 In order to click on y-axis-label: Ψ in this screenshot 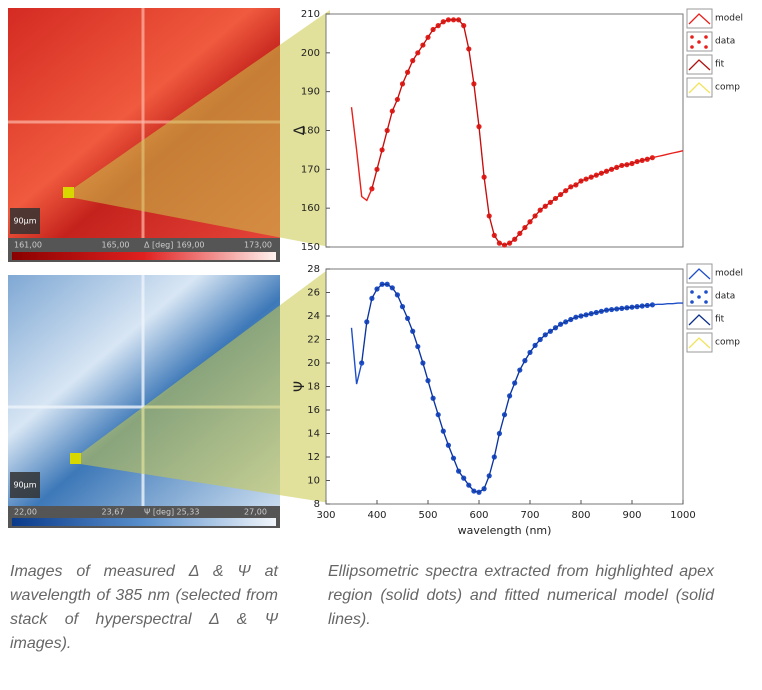, I will do `click(300, 386)`.